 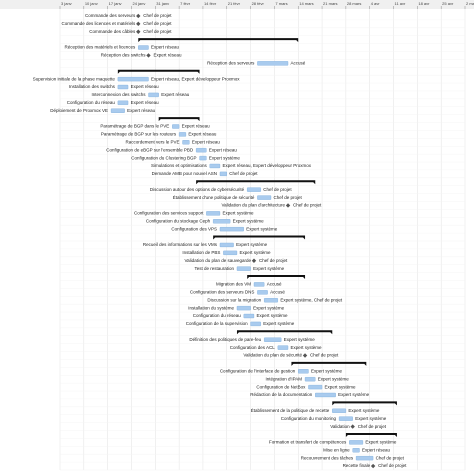 I want to click on task-name: Installation de PBS, so click(x=201, y=252).